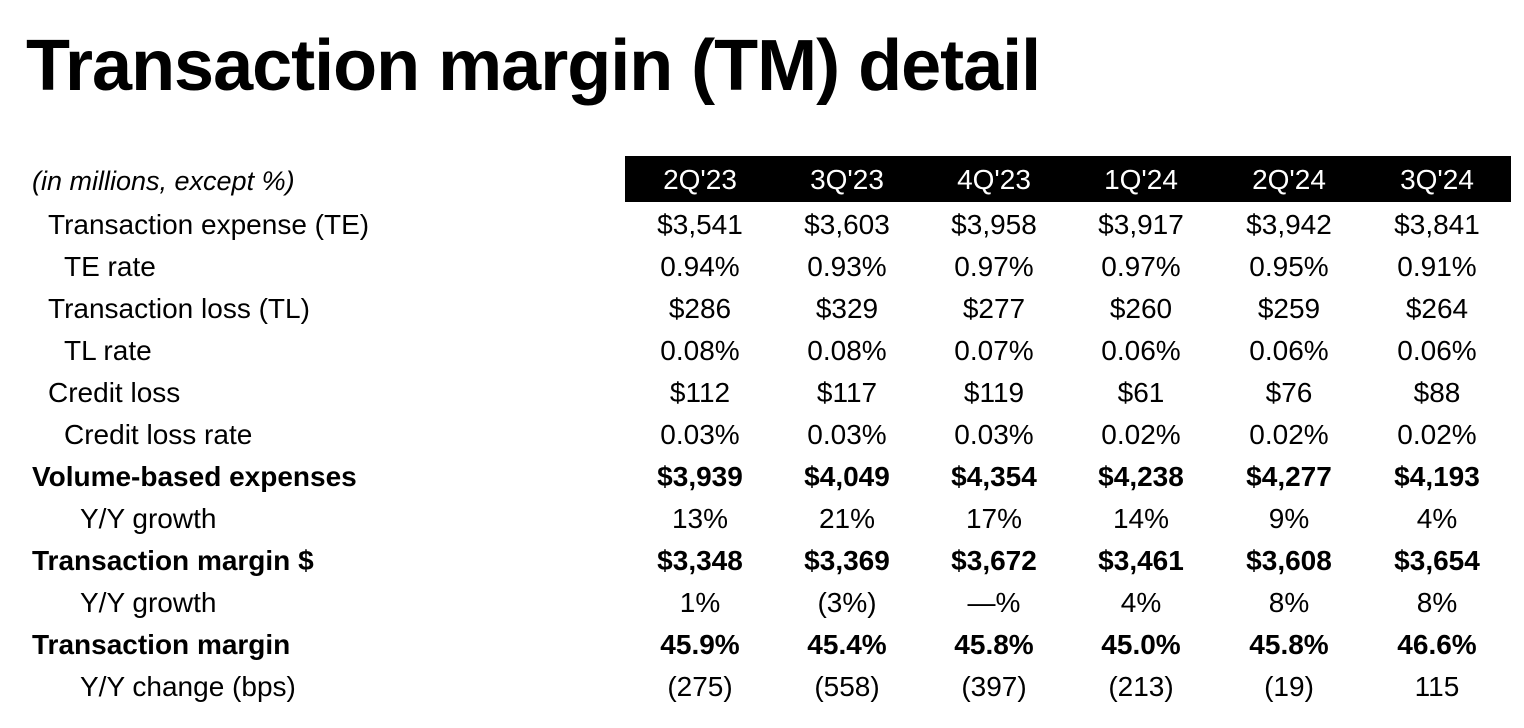 The image size is (1524, 728). I want to click on table-cell: 13%, so click(700, 518).